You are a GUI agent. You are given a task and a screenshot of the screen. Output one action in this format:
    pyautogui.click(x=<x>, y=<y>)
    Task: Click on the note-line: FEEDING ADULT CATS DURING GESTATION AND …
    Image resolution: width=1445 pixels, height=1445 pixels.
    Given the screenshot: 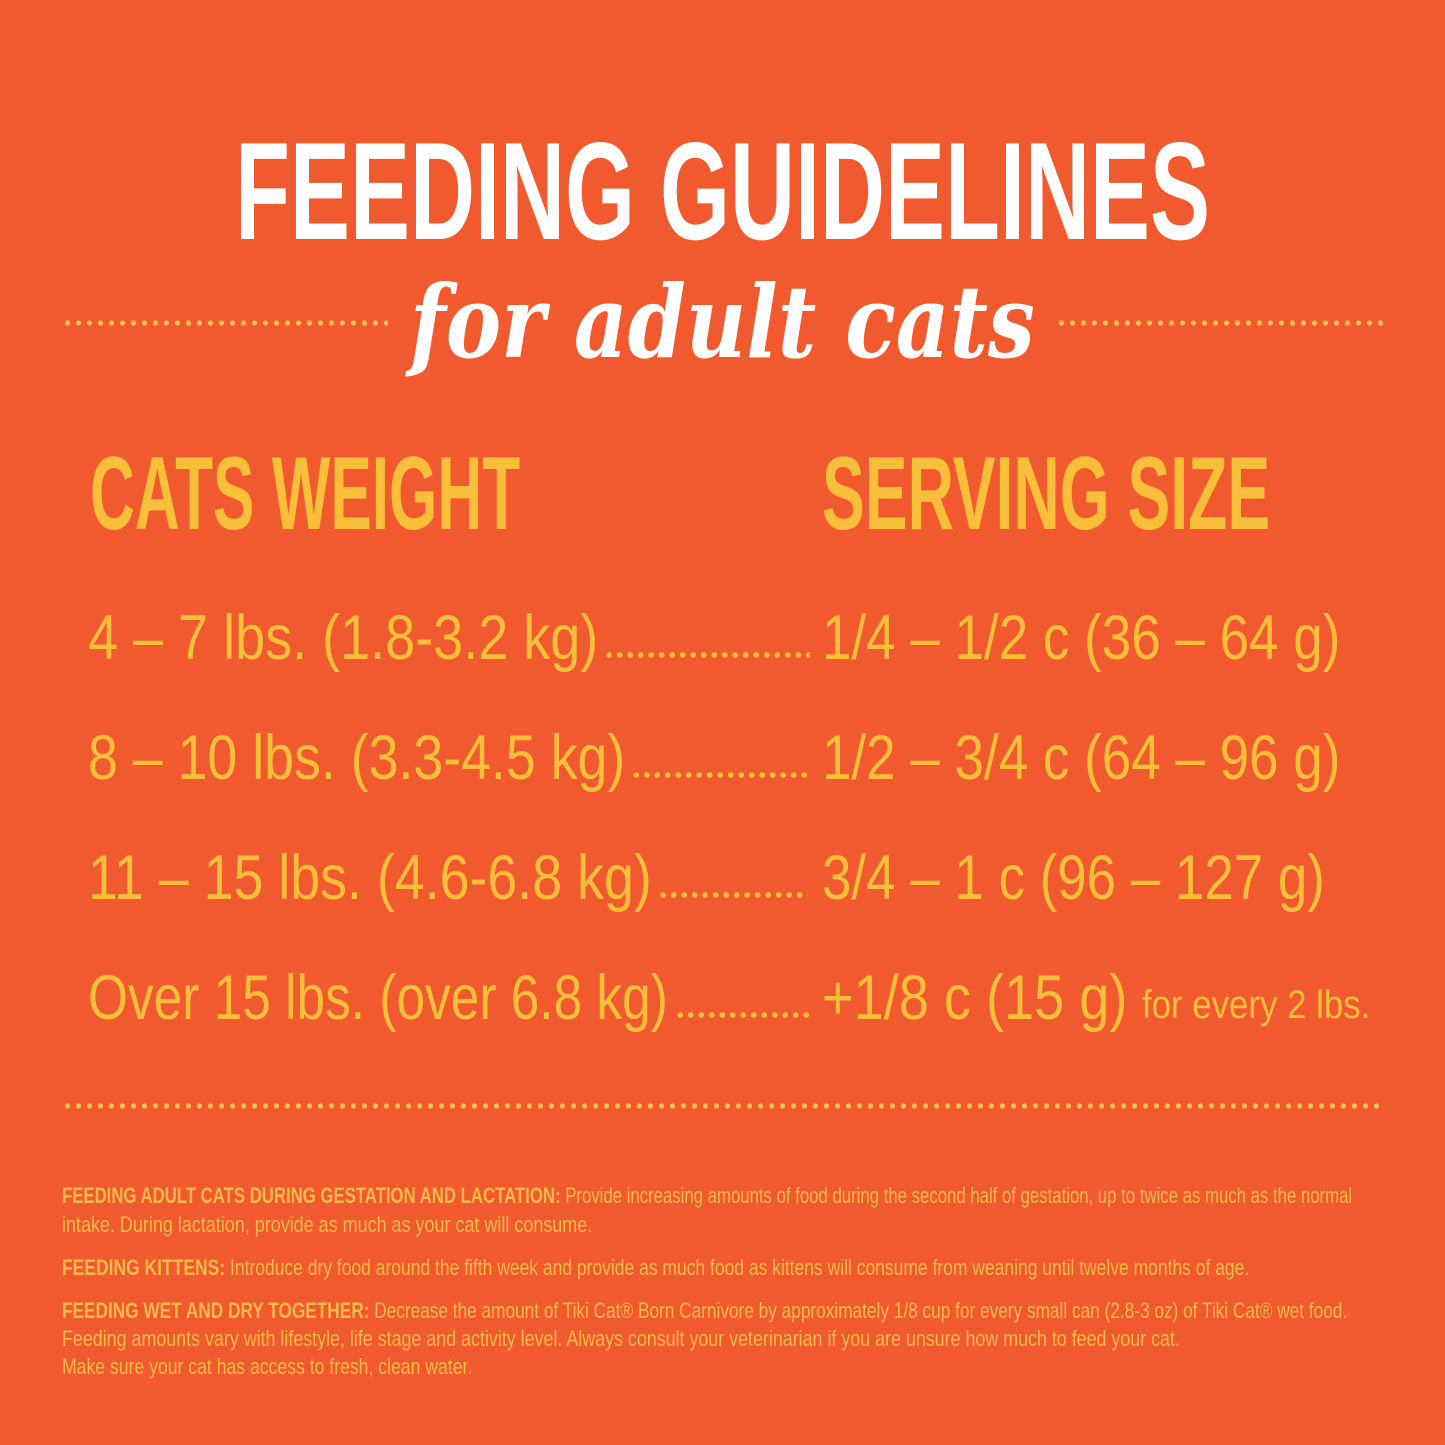 What is the action you would take?
    pyautogui.click(x=707, y=1196)
    